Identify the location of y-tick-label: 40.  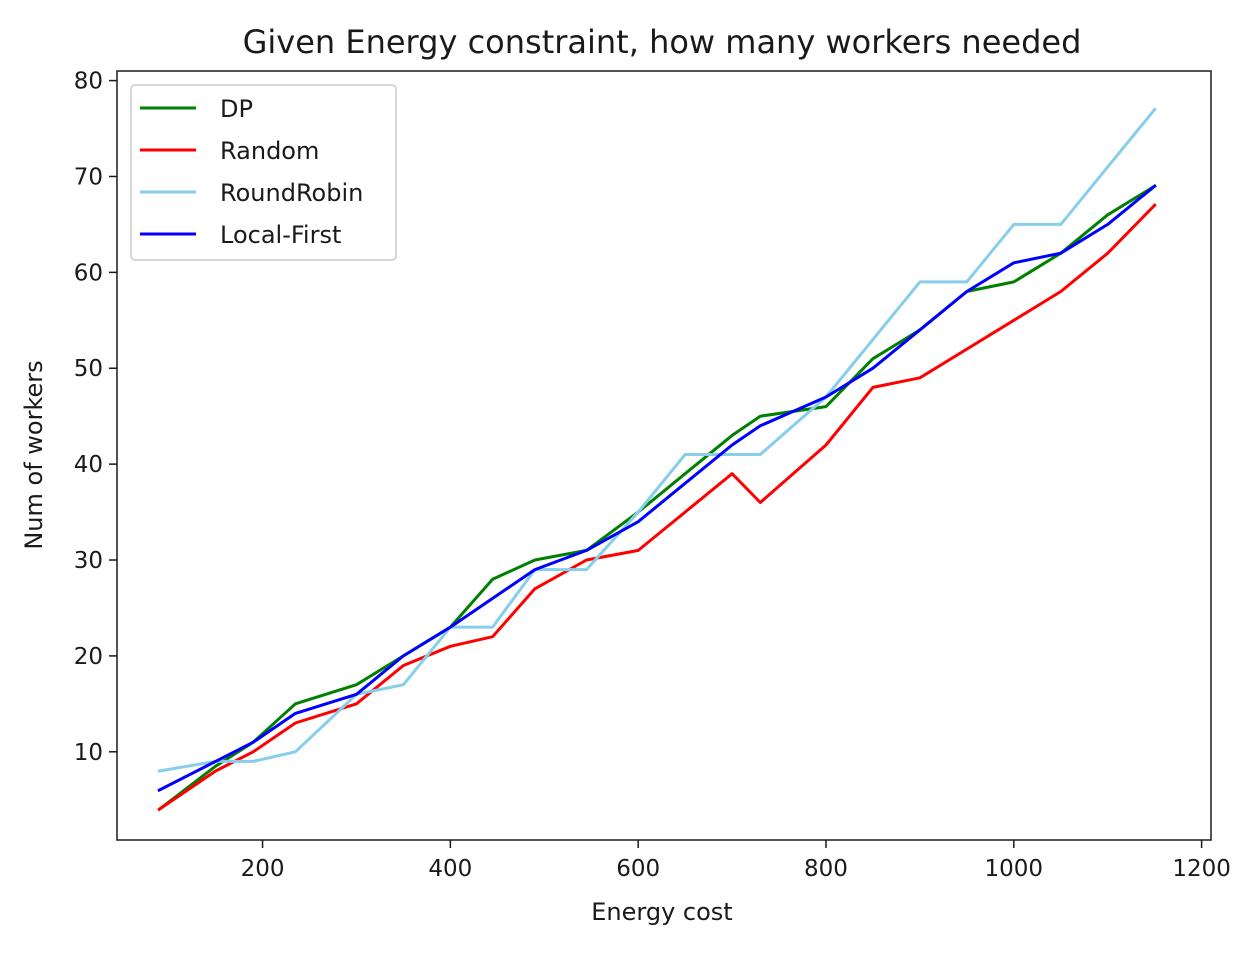
(88, 465).